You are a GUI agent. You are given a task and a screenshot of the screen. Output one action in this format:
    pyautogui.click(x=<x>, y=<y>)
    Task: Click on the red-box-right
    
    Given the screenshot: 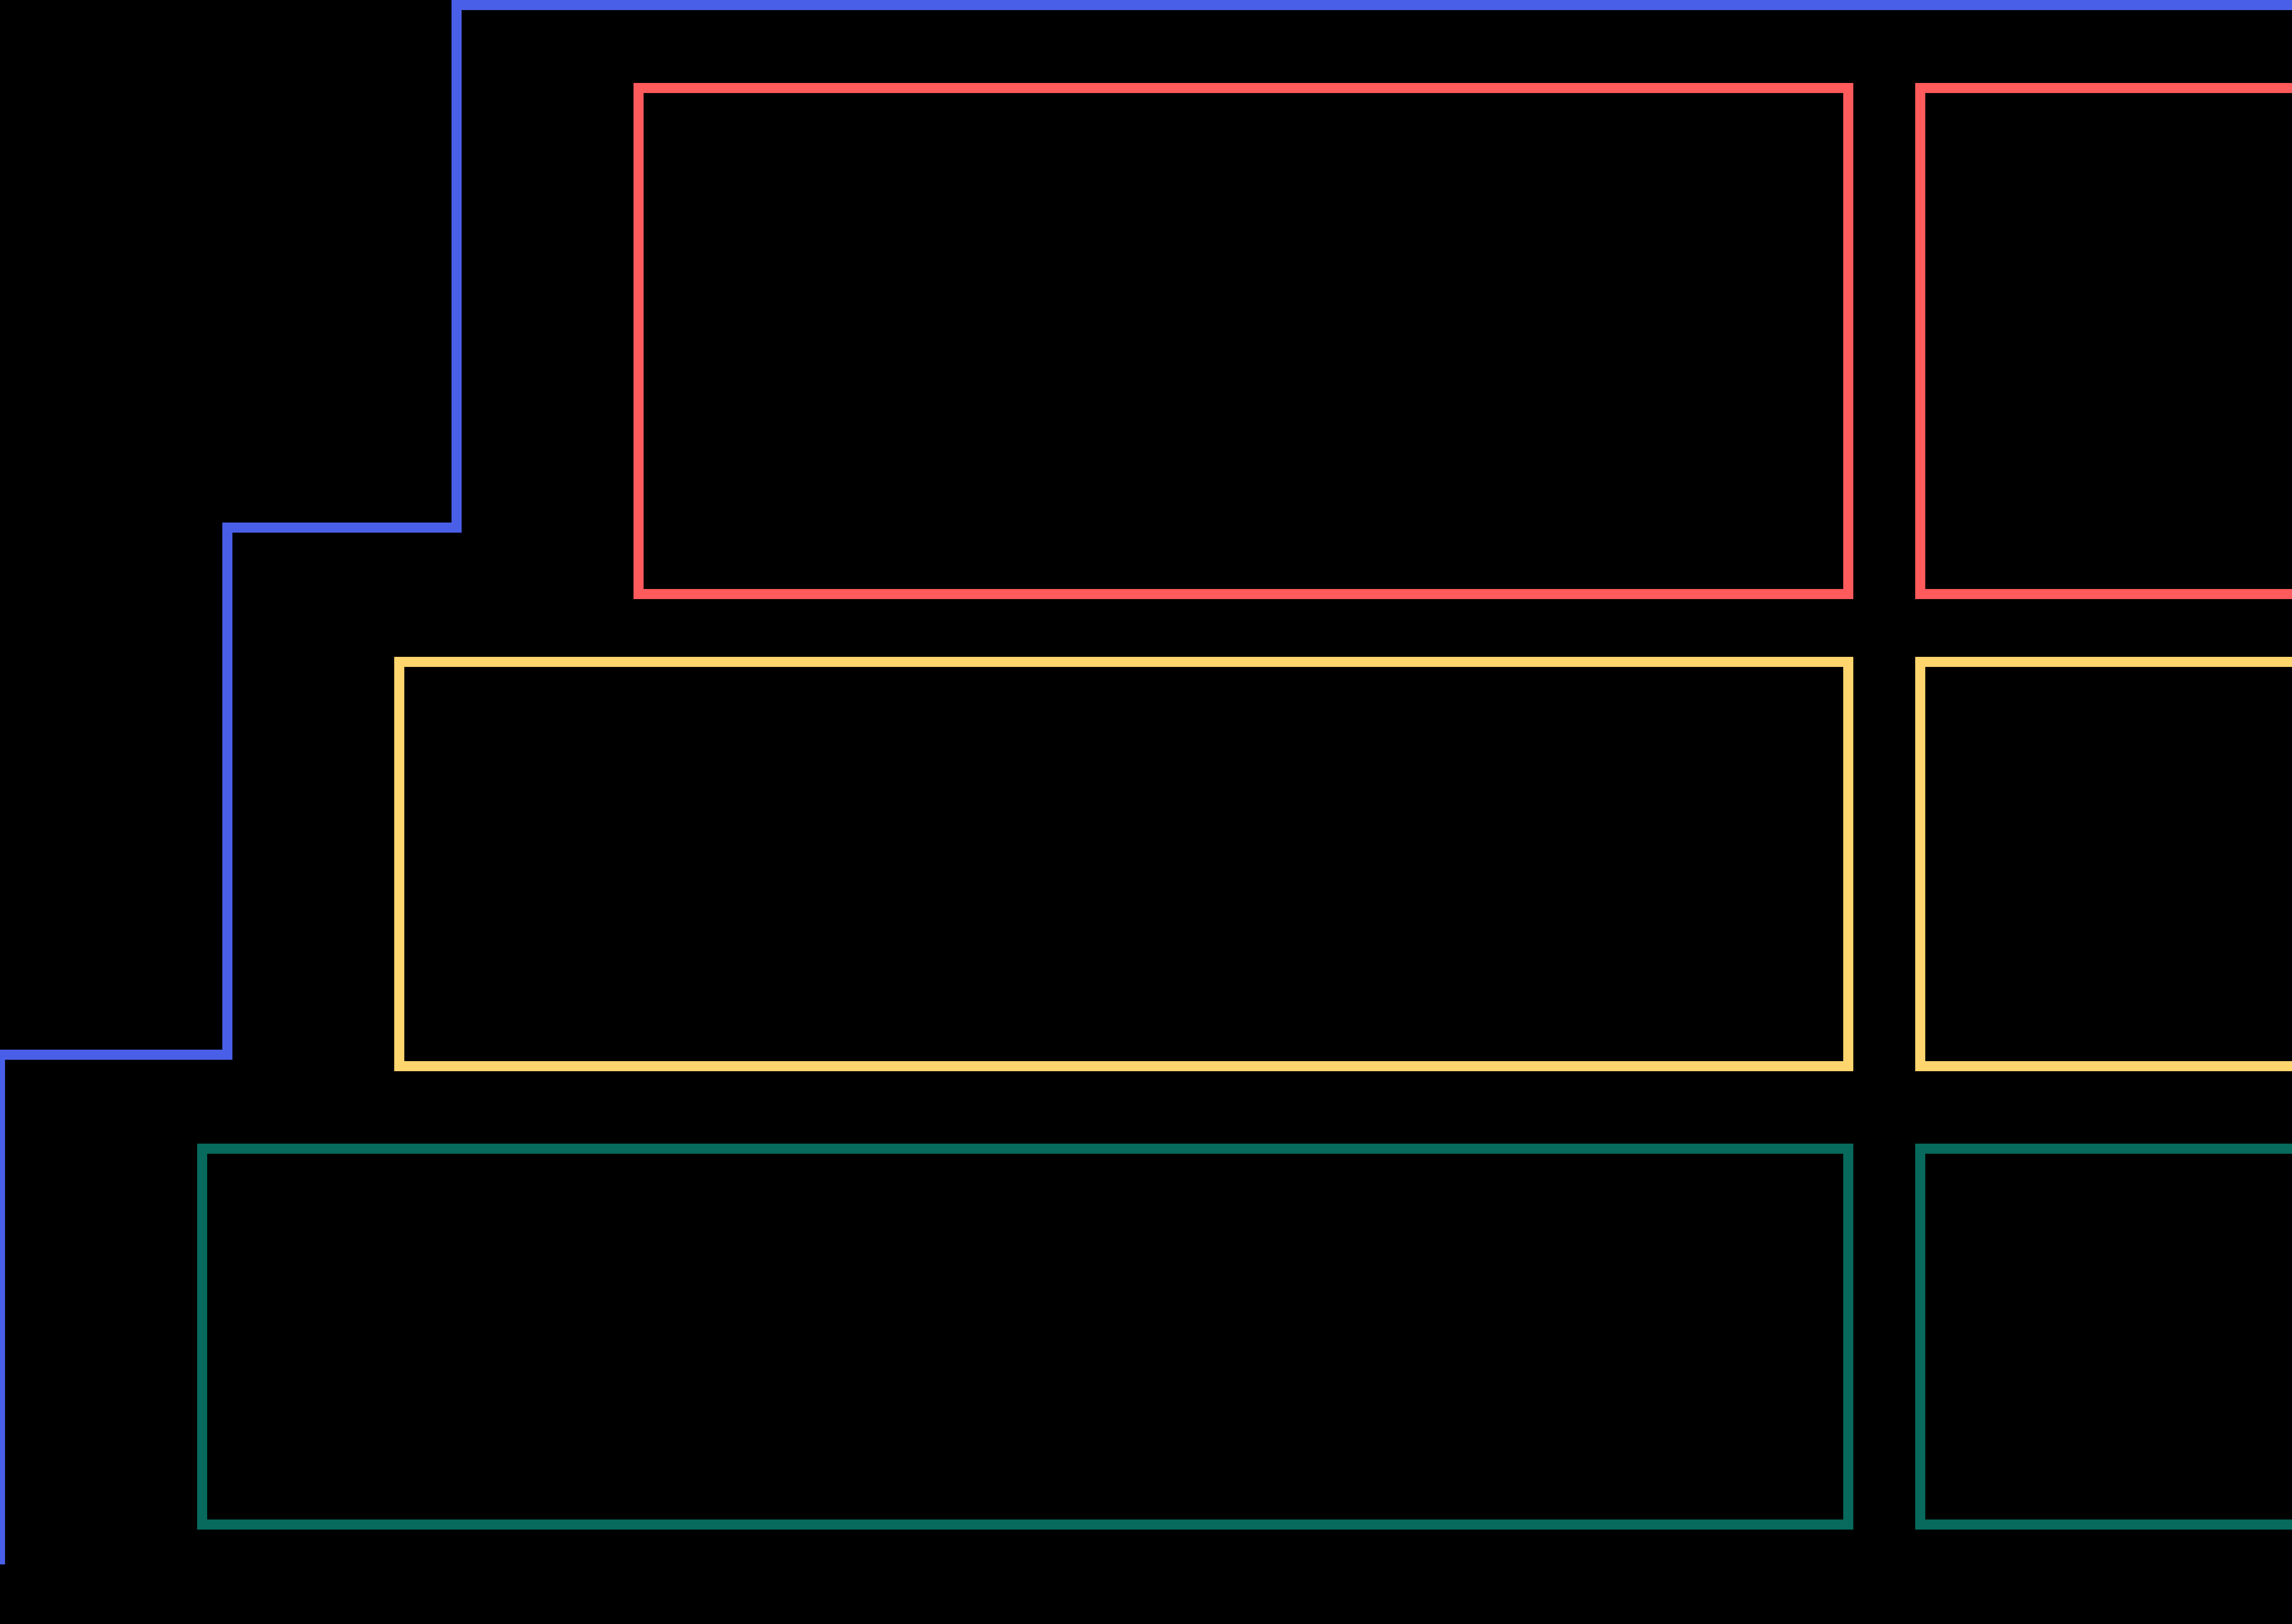 What is the action you would take?
    pyautogui.click(x=2103, y=341)
    